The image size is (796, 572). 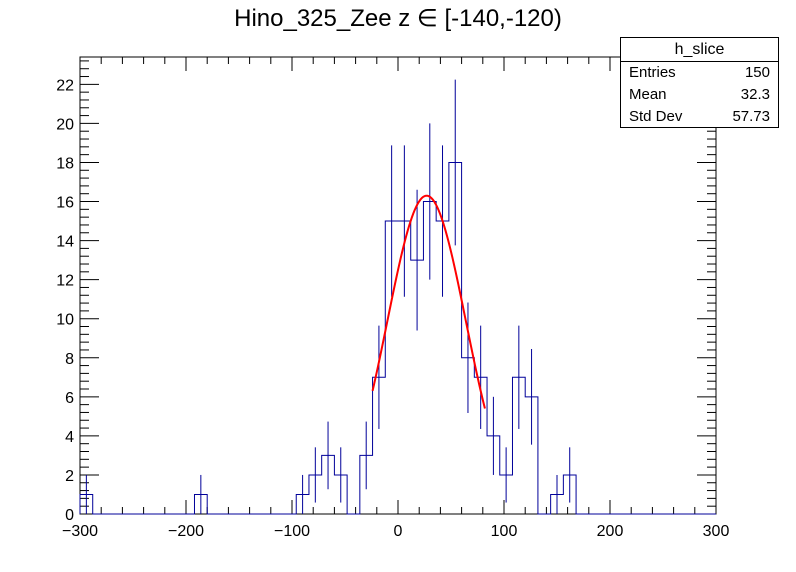 I want to click on stats-row-mean: Mean 32.3, so click(x=699, y=95).